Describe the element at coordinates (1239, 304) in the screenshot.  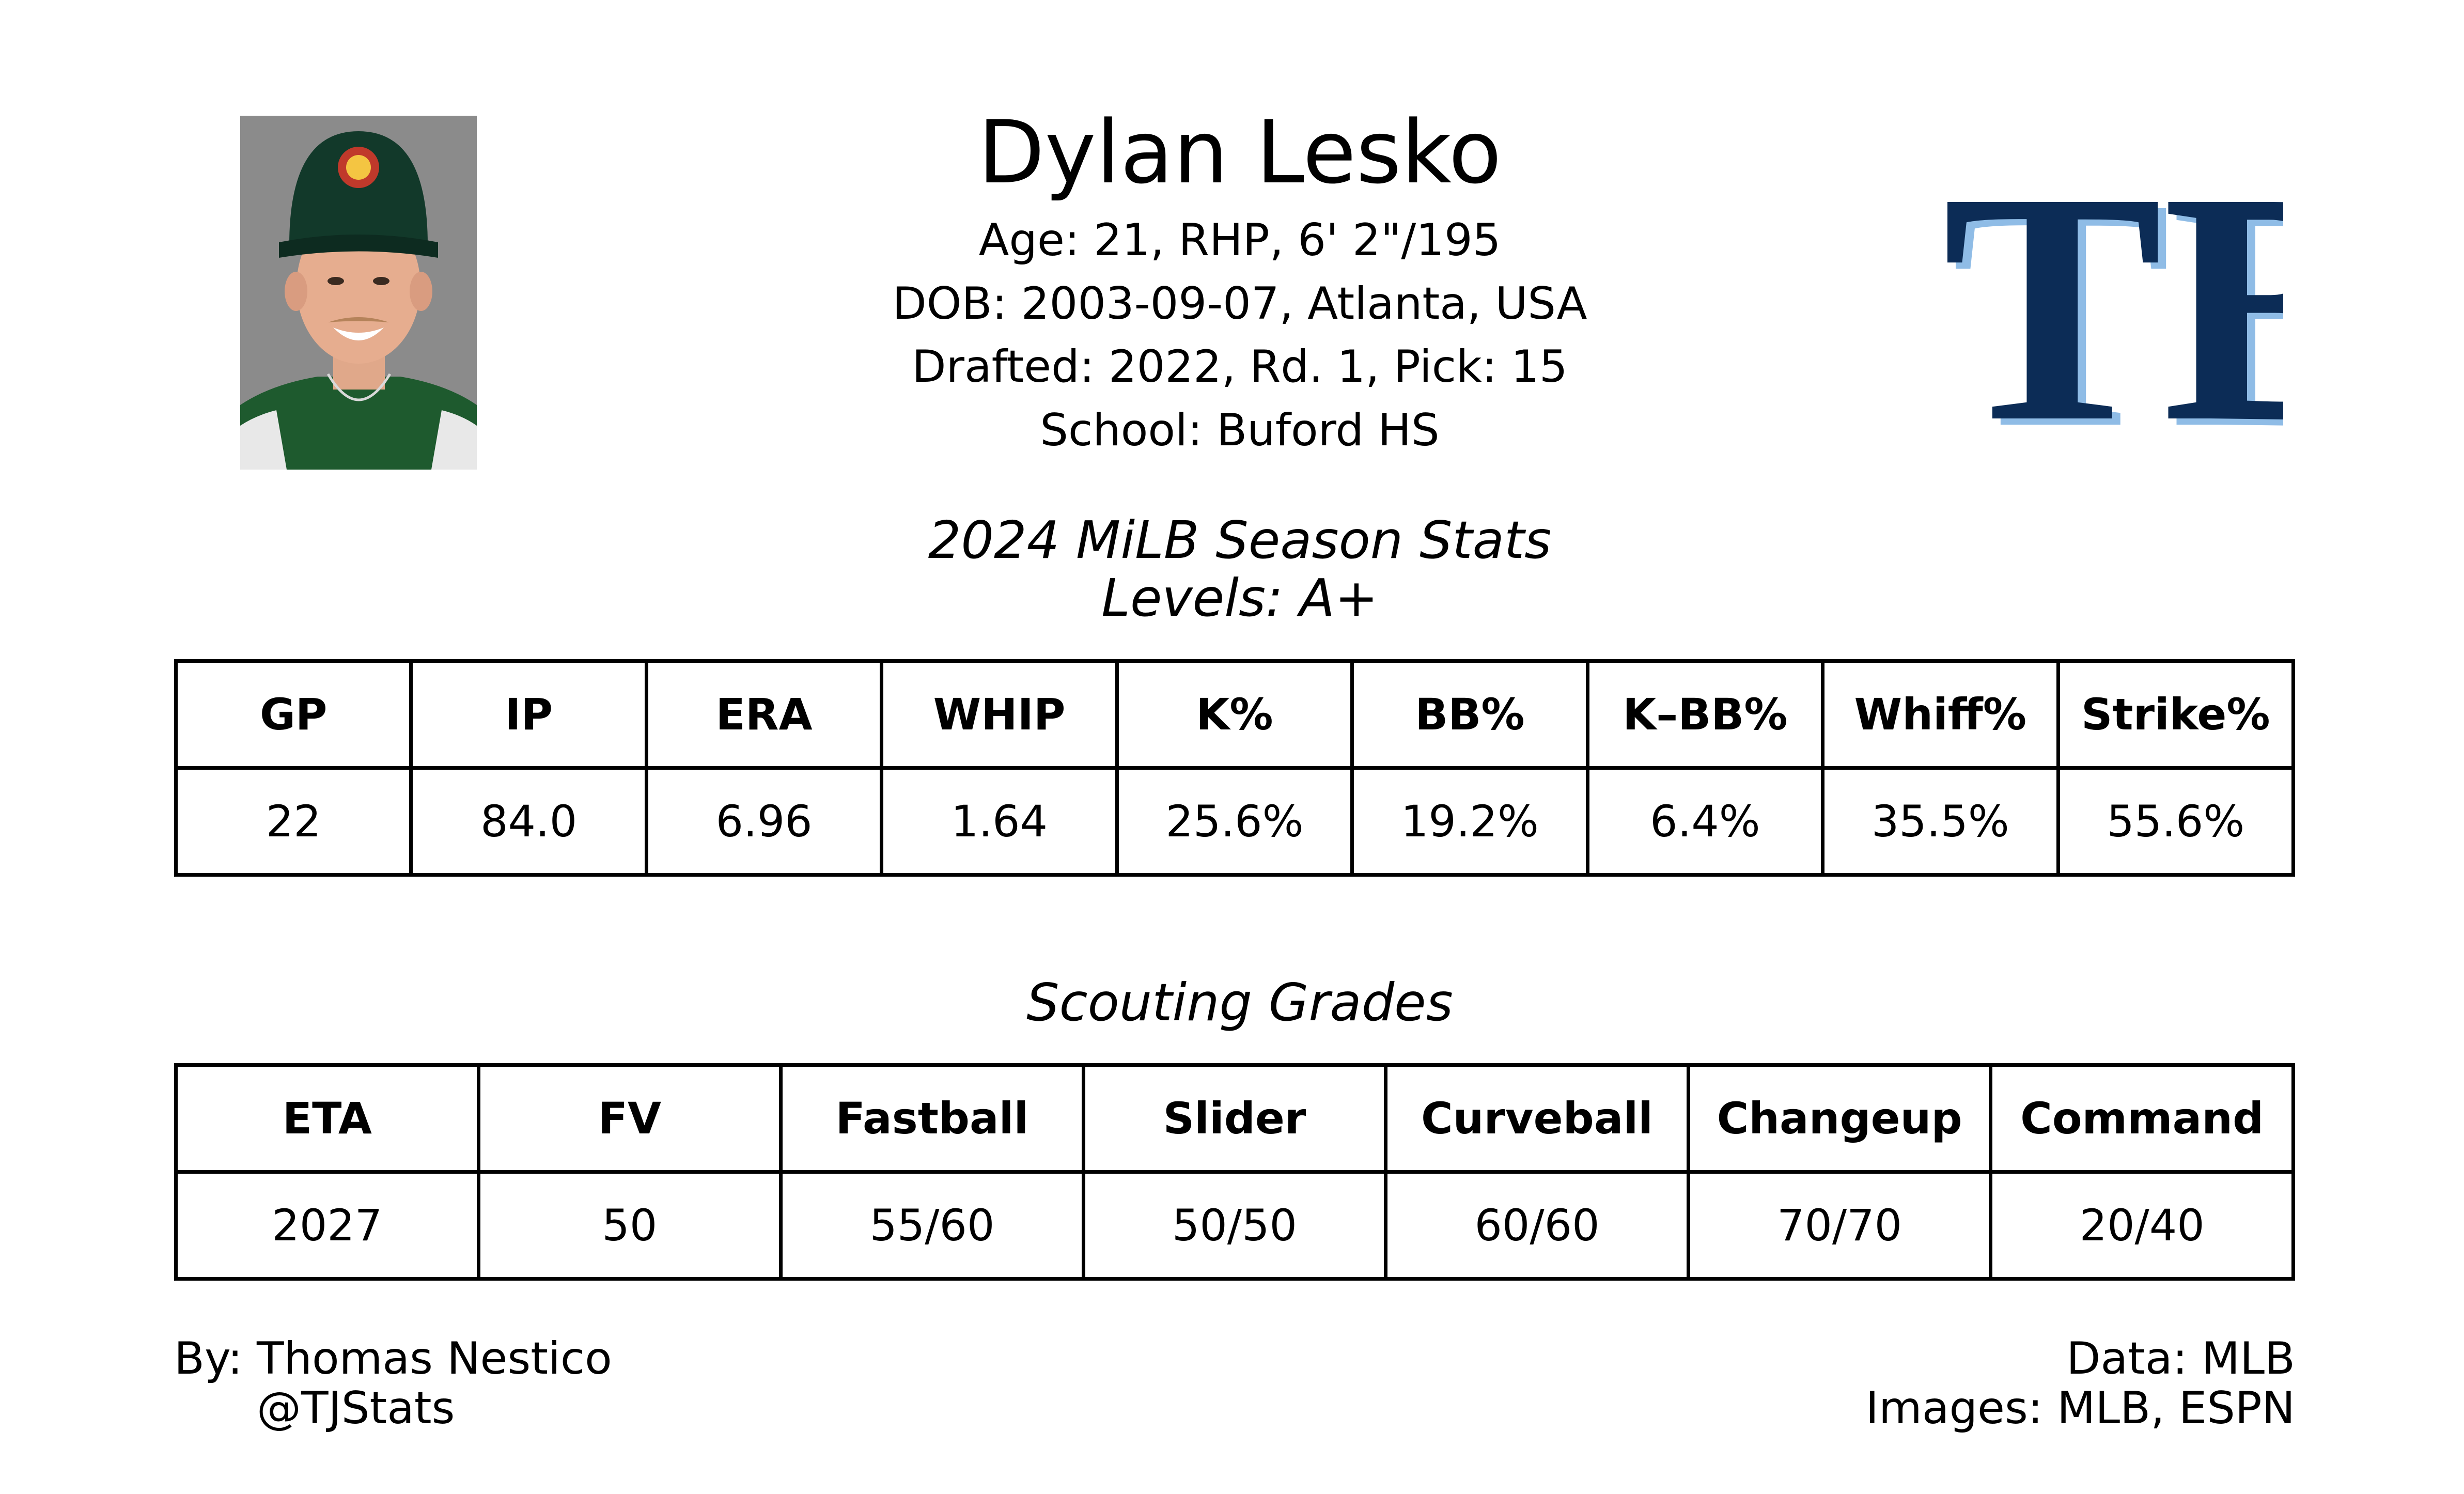
I see `player-dob-line: DOB: 2003-09-07, Atlanta, USA` at that location.